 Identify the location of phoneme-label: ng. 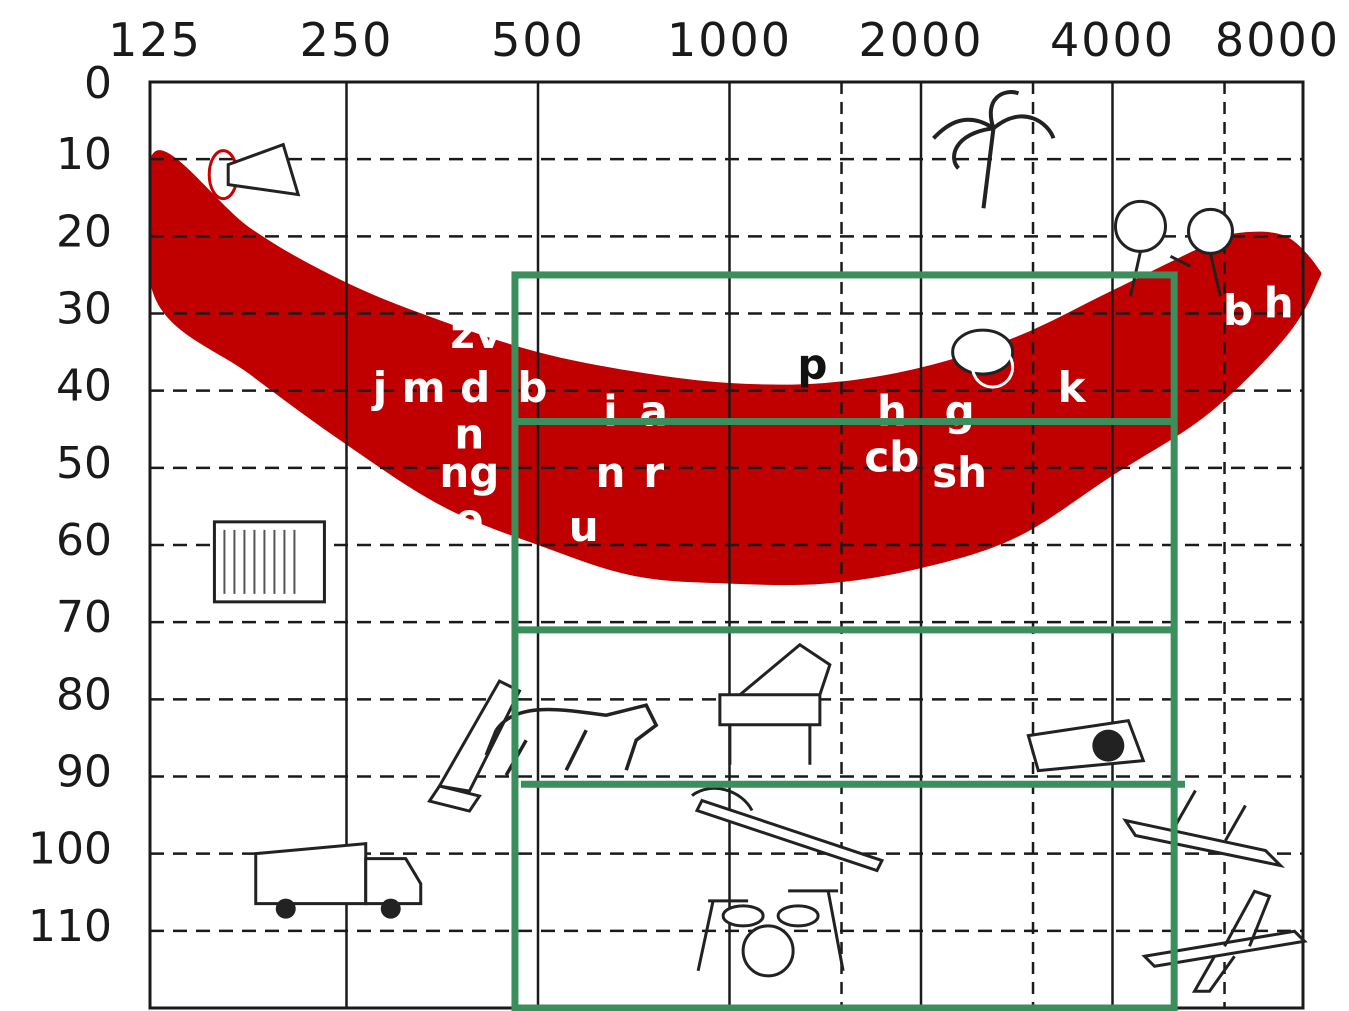
(469, 472).